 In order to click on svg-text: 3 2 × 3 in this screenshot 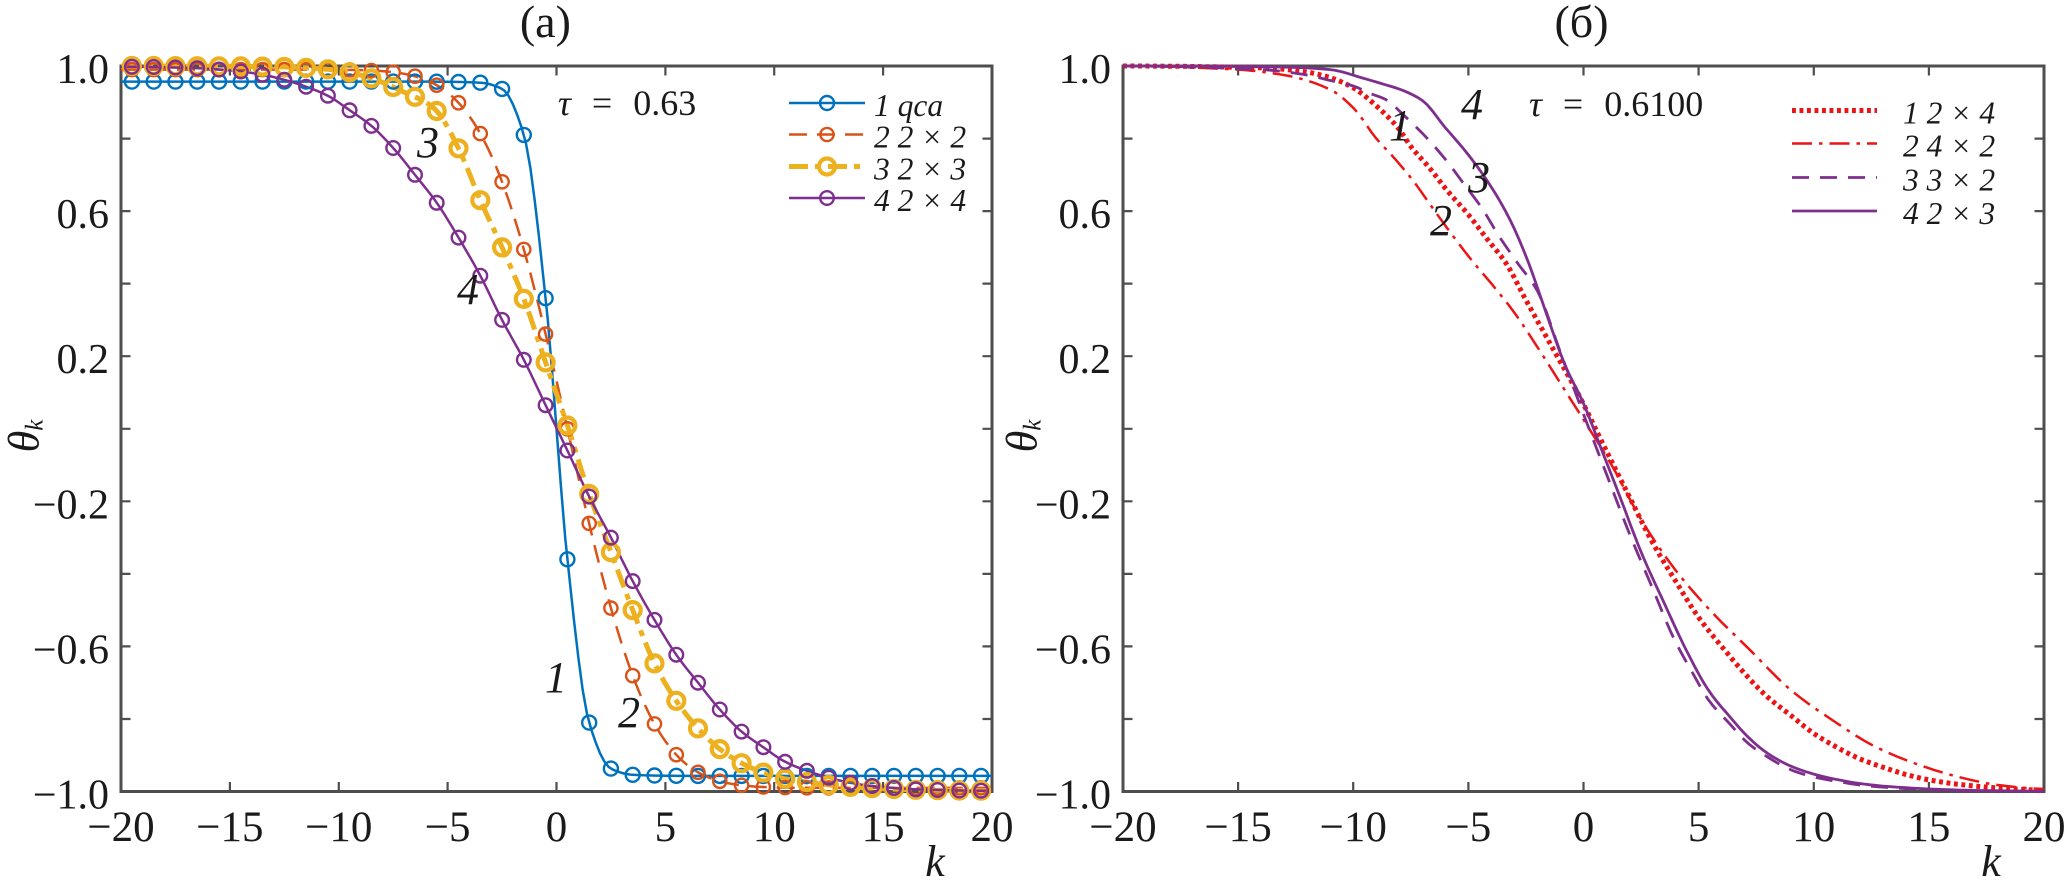, I will do `click(919, 169)`.